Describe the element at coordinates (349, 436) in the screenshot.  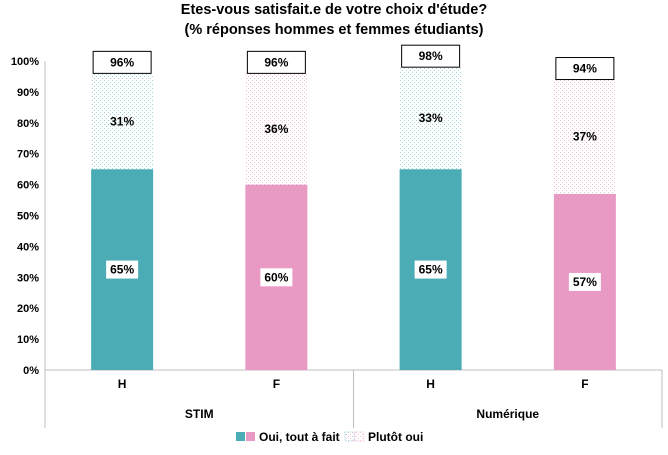
I see `legend-swatch-pattern-teal` at that location.